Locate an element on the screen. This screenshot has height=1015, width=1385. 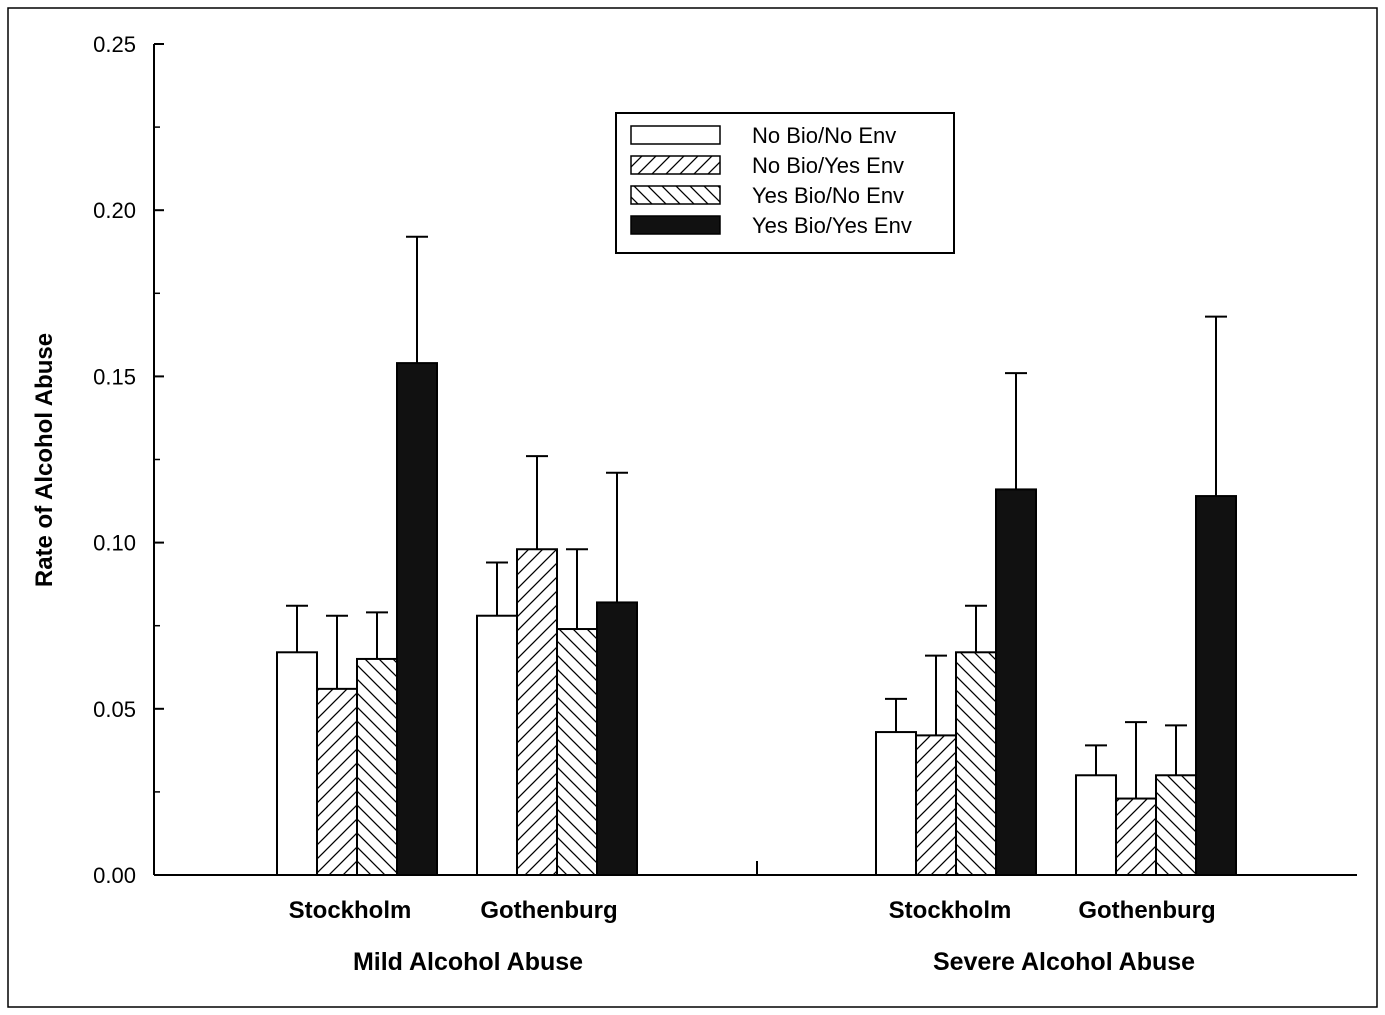
x-group-label: Mild Alcohol Abuse is located at coordinates (468, 962).